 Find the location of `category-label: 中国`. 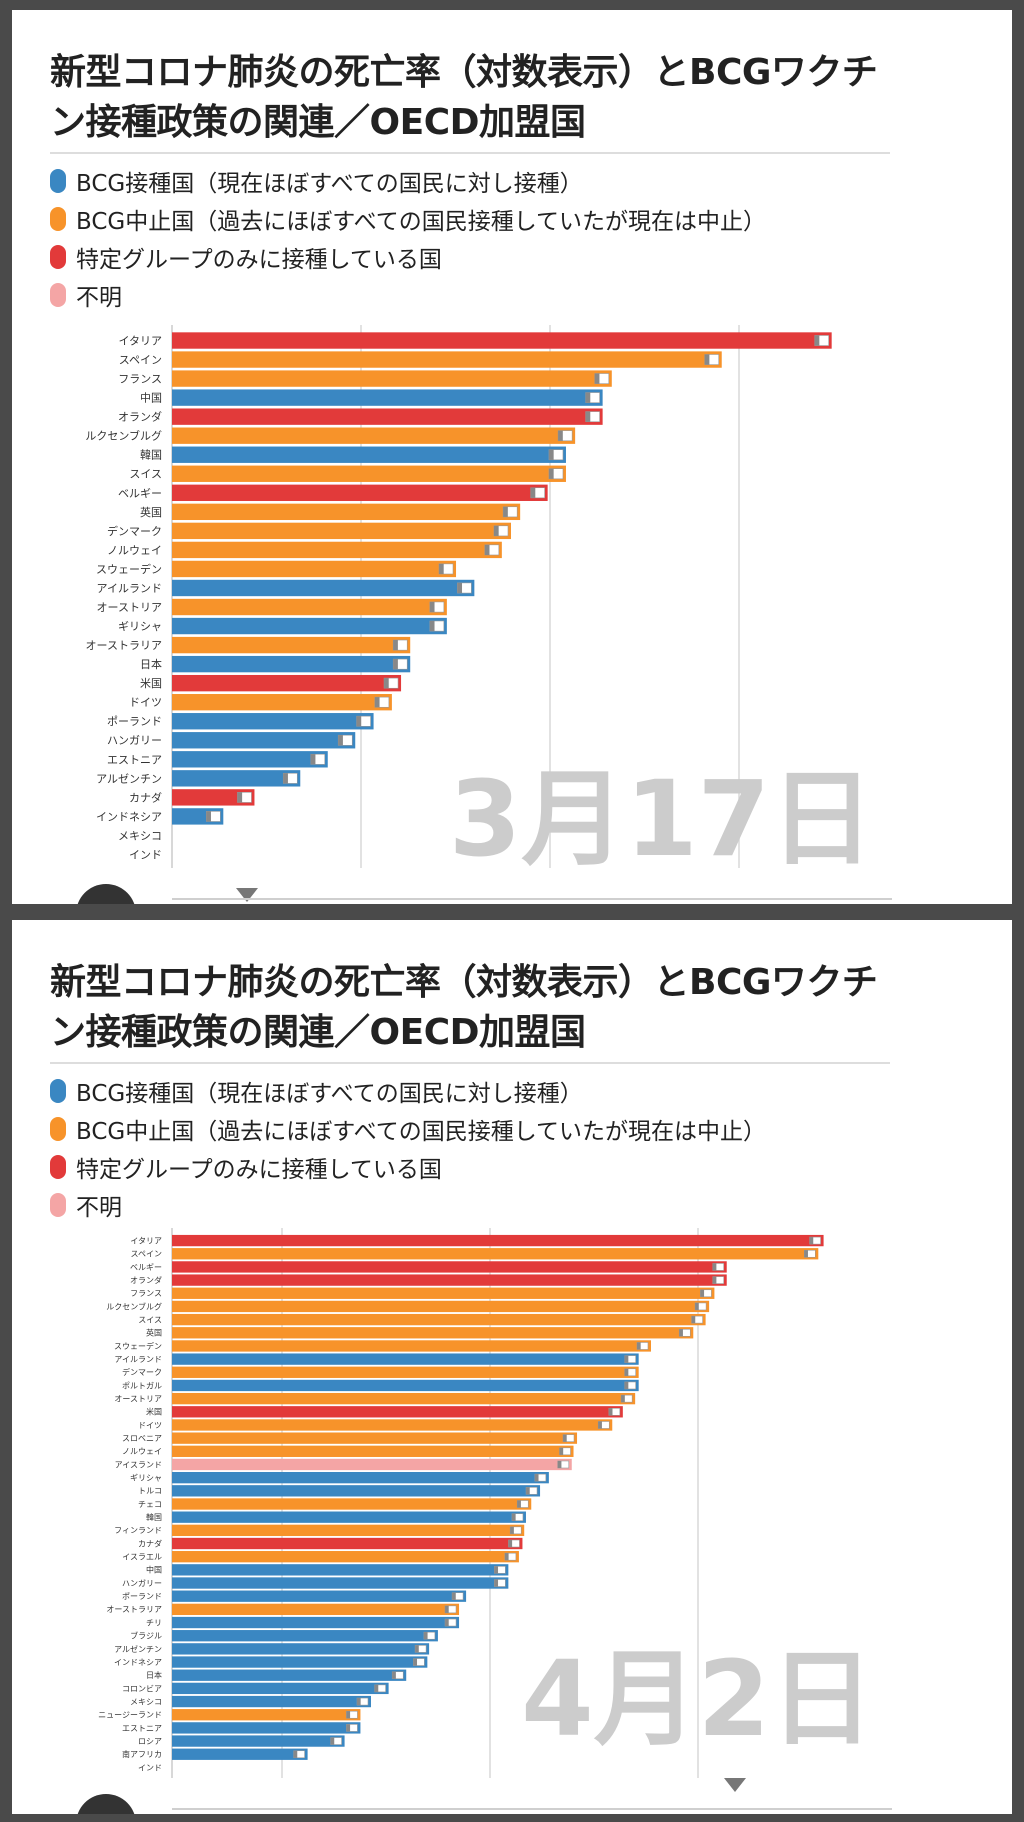

category-label: 中国 is located at coordinates (151, 398).